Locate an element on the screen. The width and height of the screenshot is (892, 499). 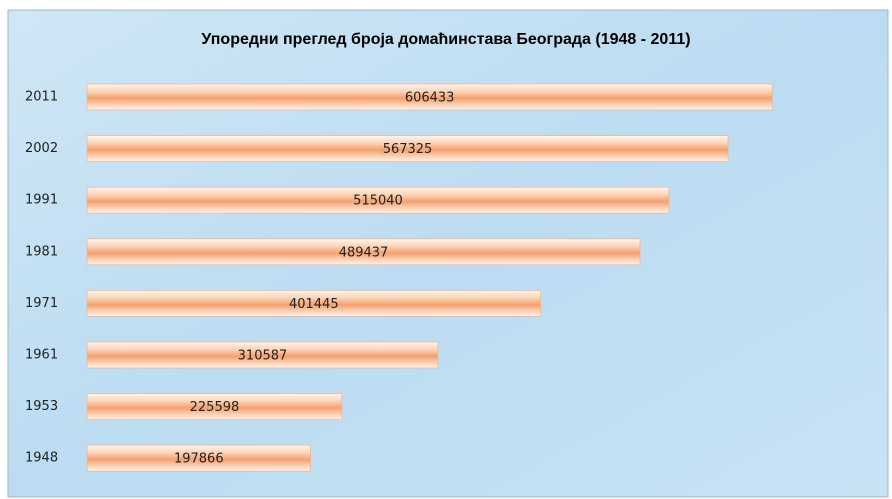
y-tick-label: 1971 is located at coordinates (41, 303).